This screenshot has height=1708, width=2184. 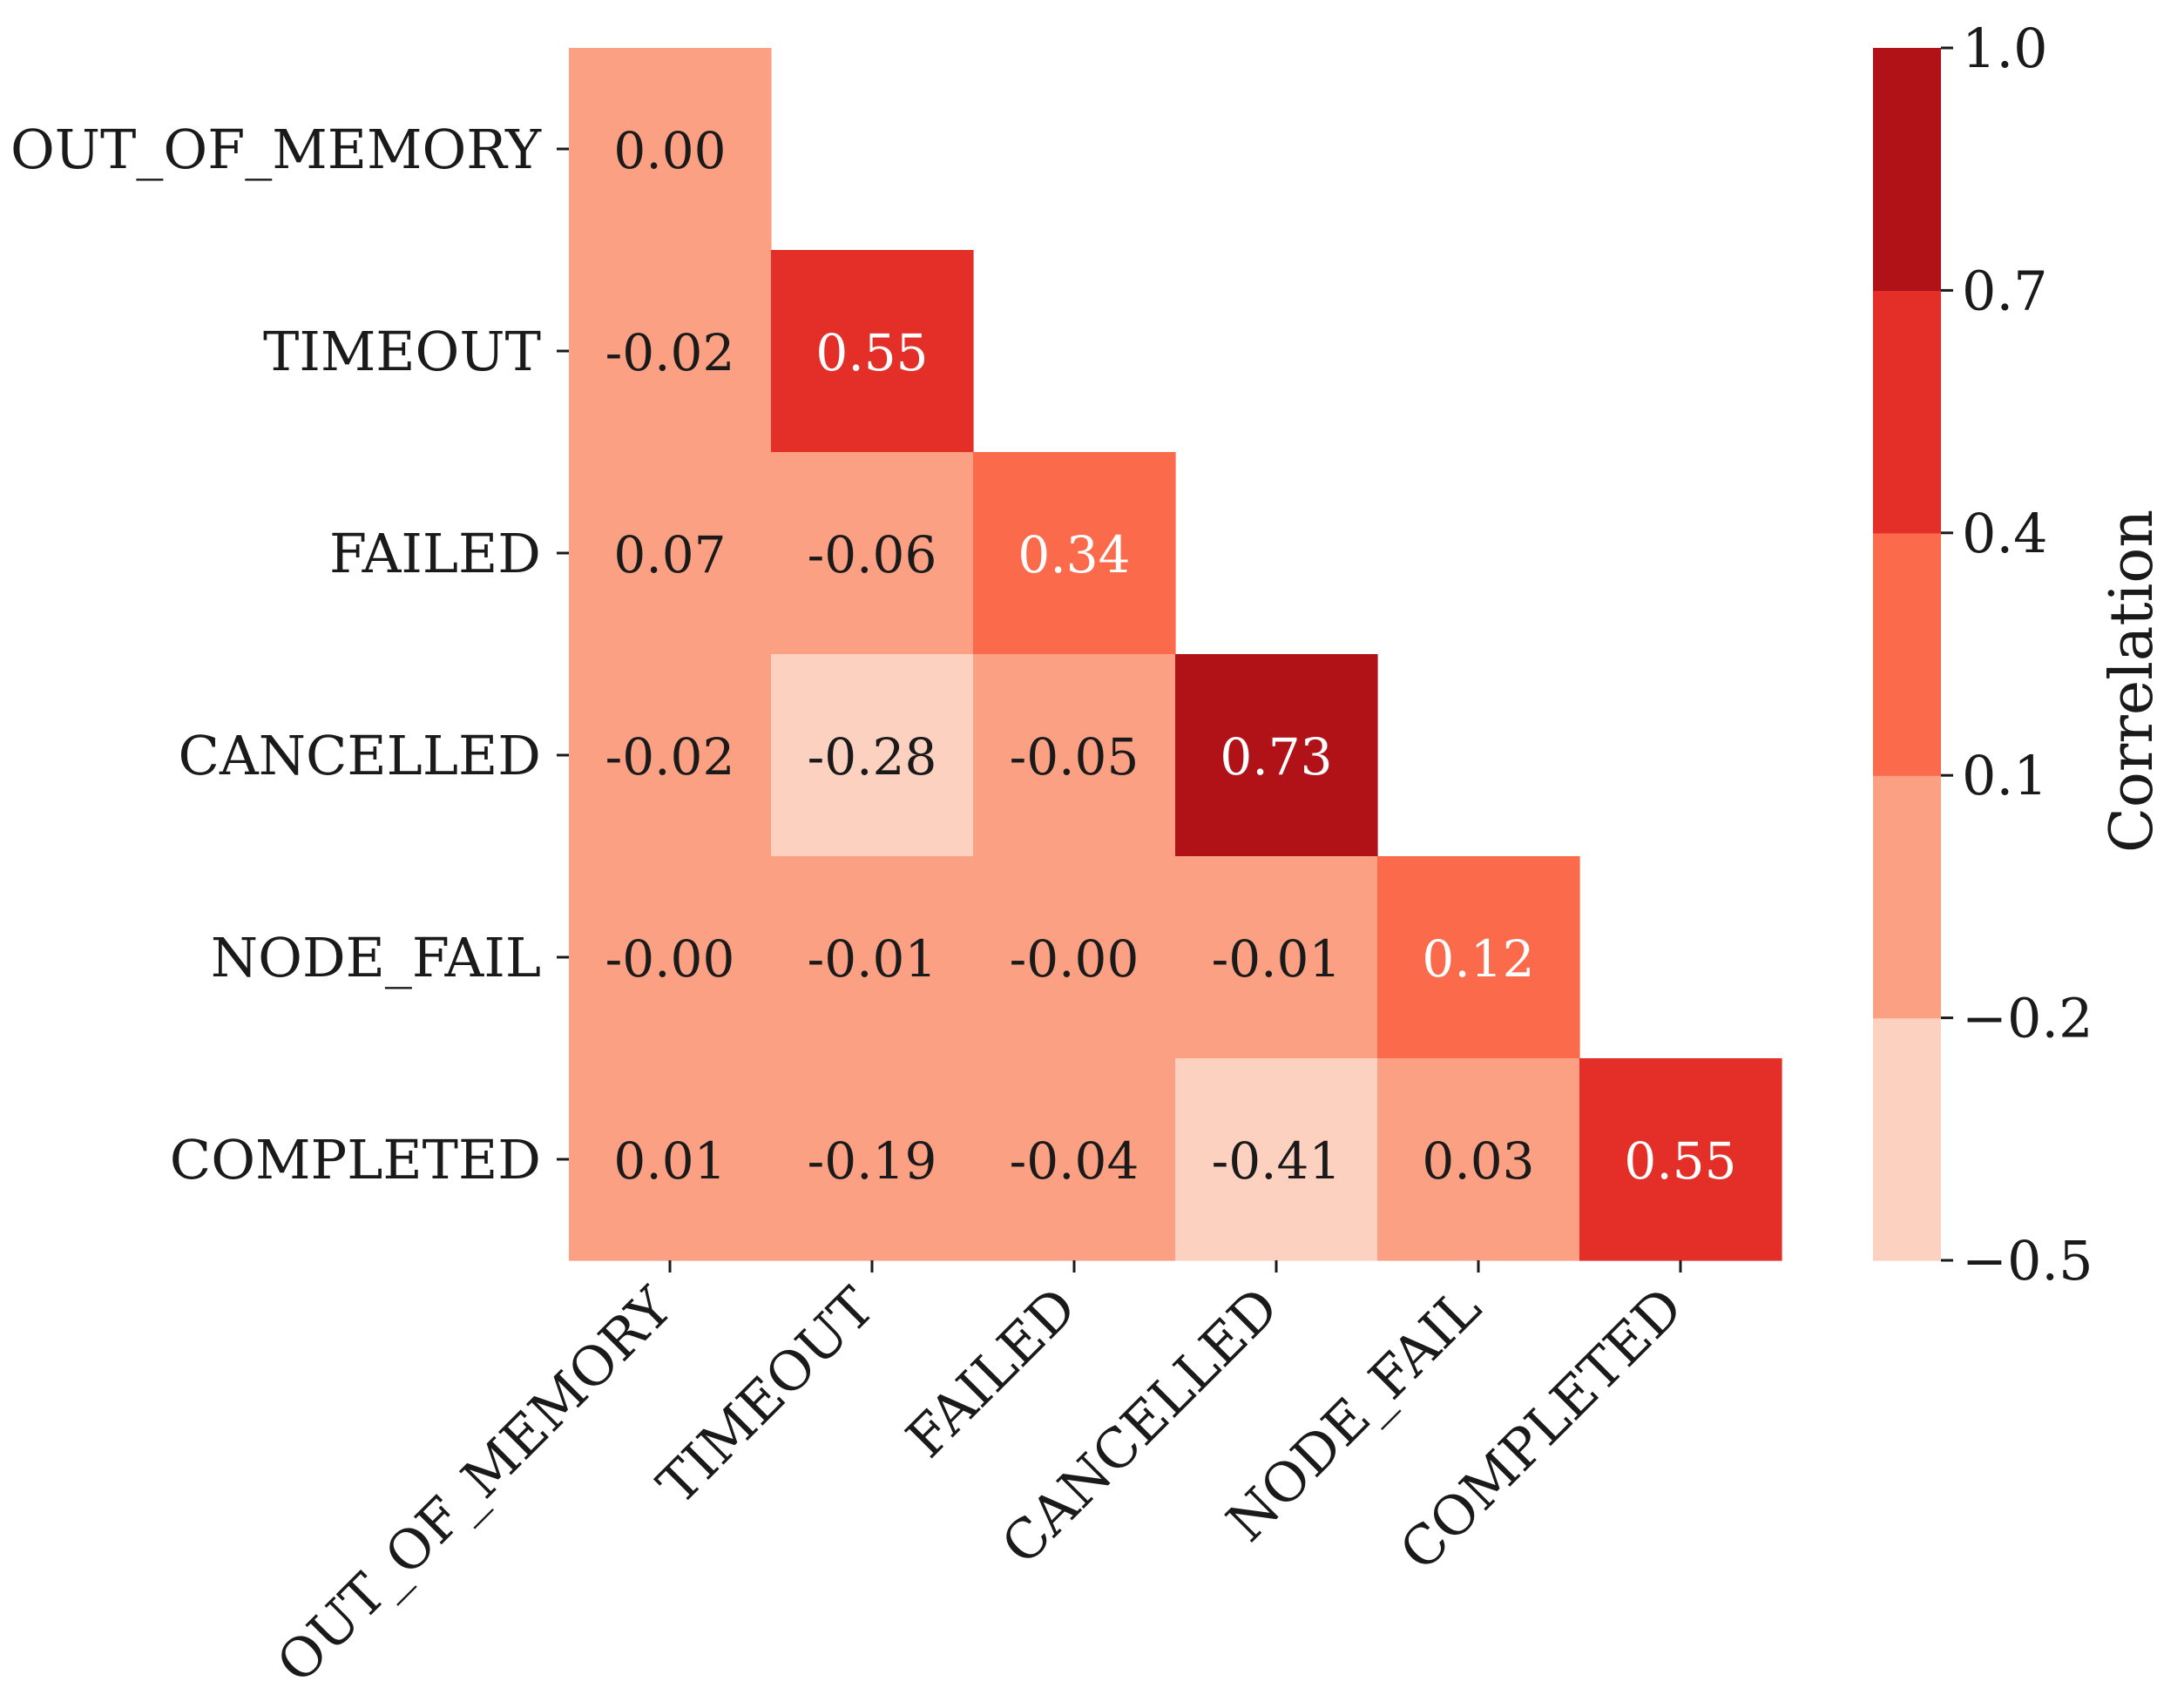 What do you see at coordinates (1983, 655) in the screenshot?
I see `colorbar: −0.5 −0.2 0.1 0.4 0.7 1.0` at bounding box center [1983, 655].